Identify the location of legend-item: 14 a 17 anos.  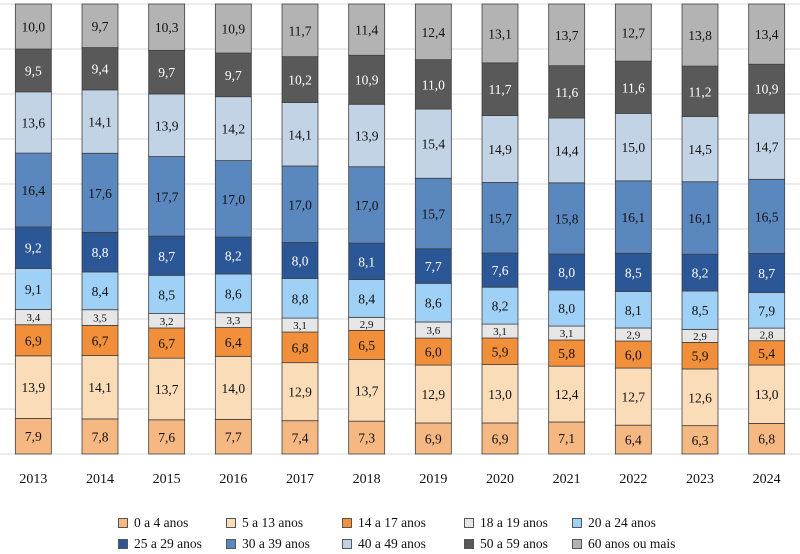
(403, 523).